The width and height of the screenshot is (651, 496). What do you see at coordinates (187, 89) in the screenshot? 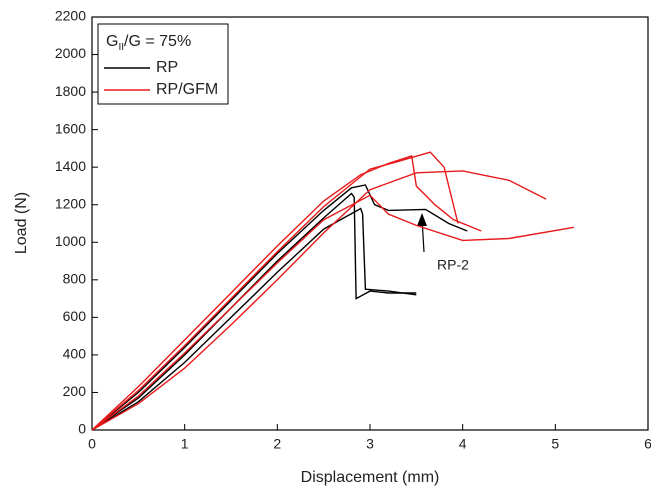
I see `legend-label: RP/GFM` at bounding box center [187, 89].